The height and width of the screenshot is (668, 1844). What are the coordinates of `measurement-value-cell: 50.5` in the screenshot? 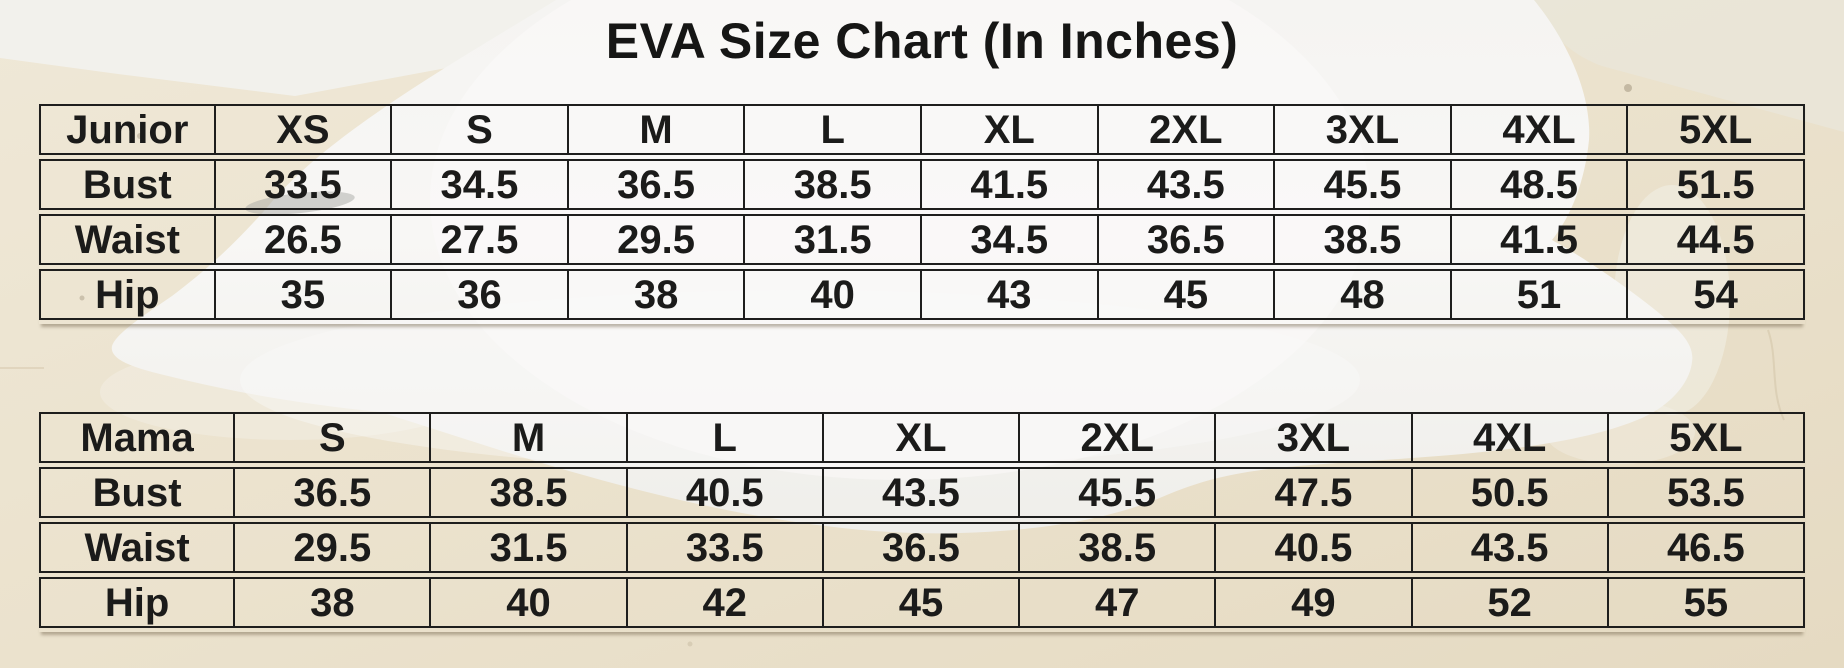 It's located at (1510, 492).